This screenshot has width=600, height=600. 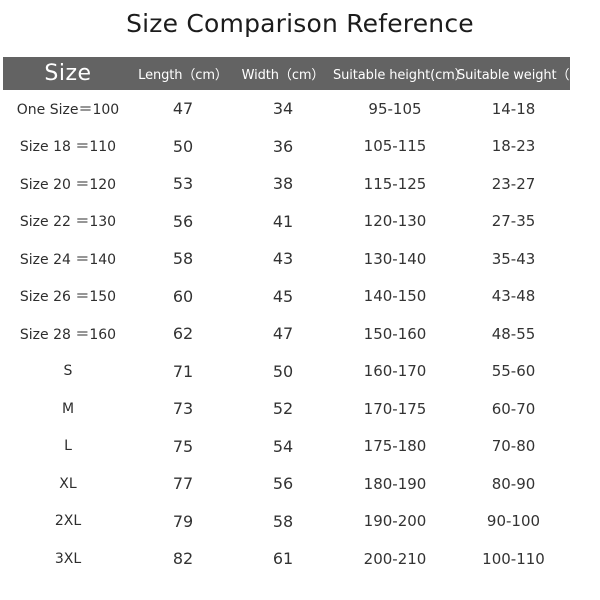 I want to click on cell-width: 50, so click(x=283, y=371).